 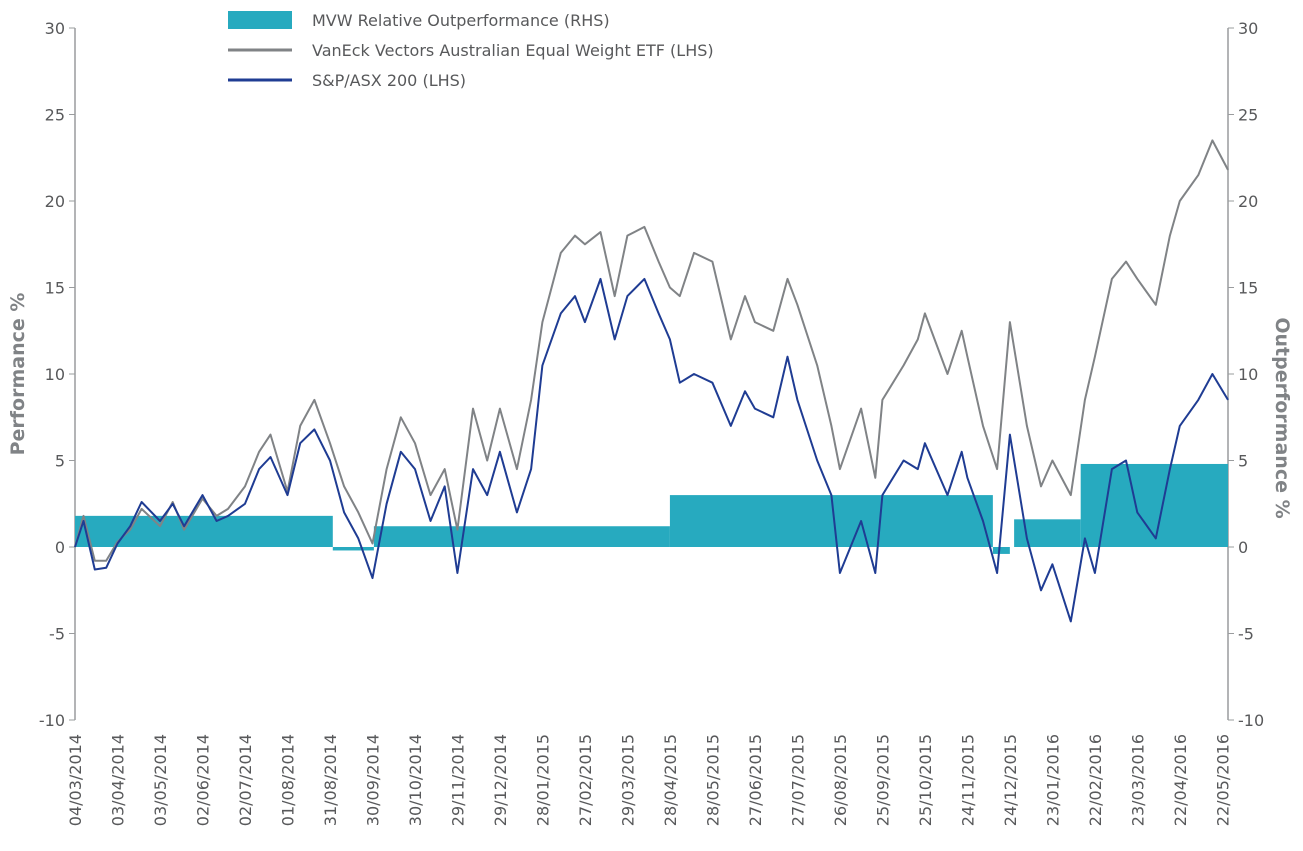 What do you see at coordinates (55, 374) in the screenshot?
I see `y-tick-label: 10` at bounding box center [55, 374].